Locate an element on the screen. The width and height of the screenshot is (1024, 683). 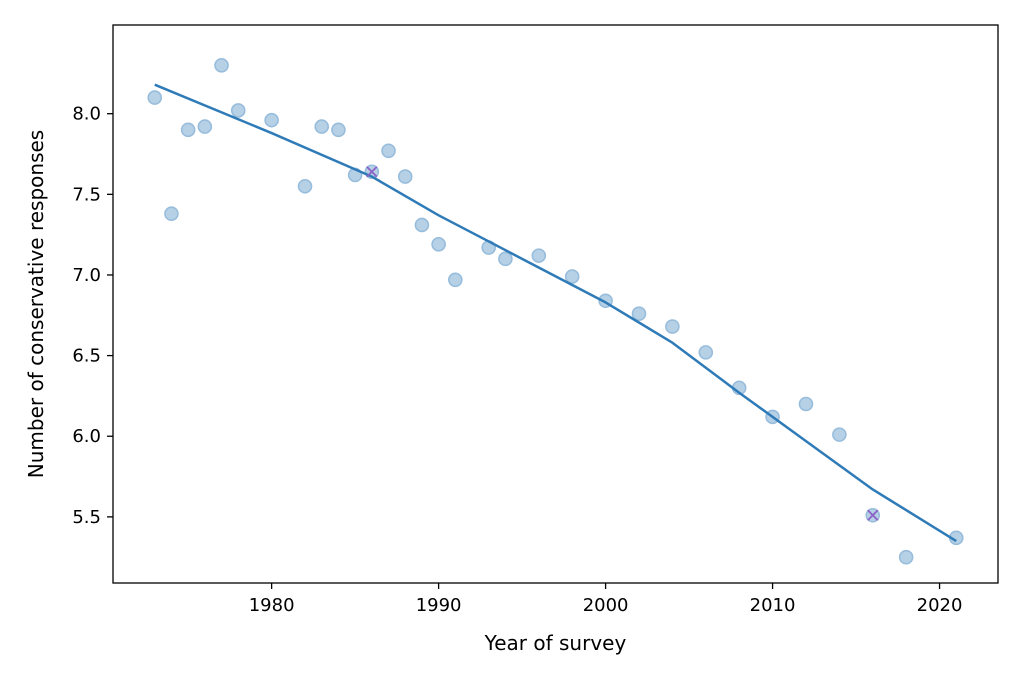
y-tick-label: 8.0 is located at coordinates (86, 114).